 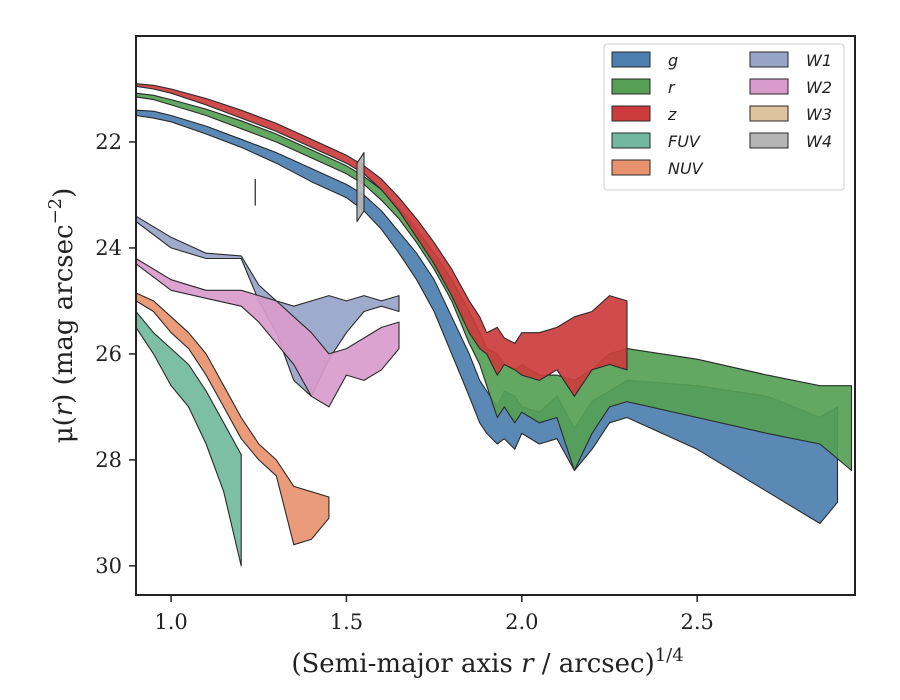 I want to click on x-axis-label-main: (Semi-major axis, so click(x=406, y=664).